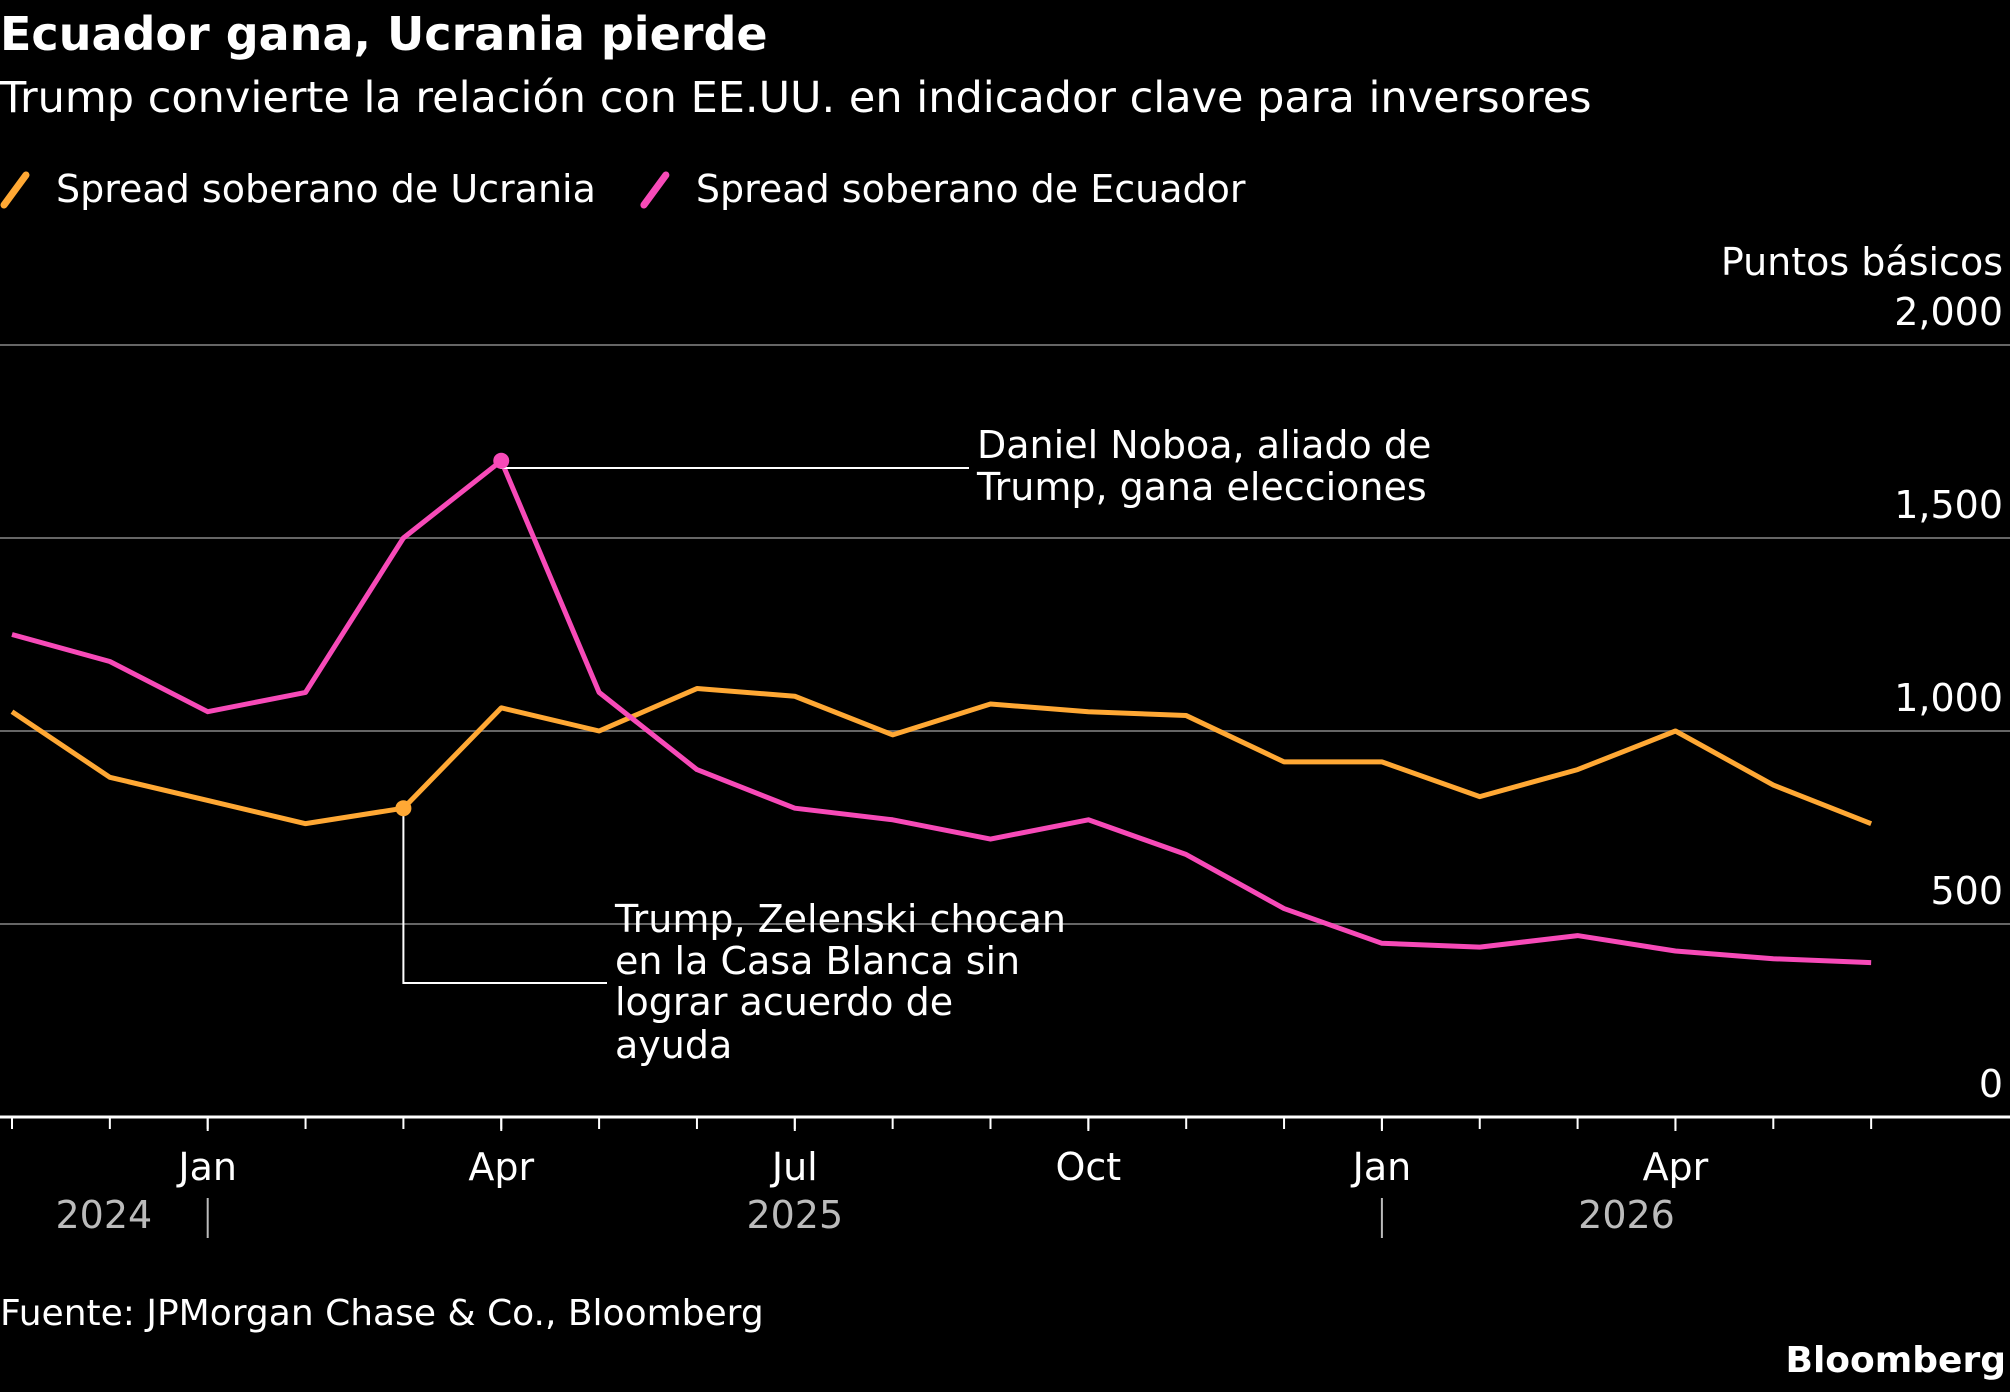 Image resolution: width=2010 pixels, height=1392 pixels. Describe the element at coordinates (1966, 891) in the screenshot. I see `y-tick-label: 500` at that location.